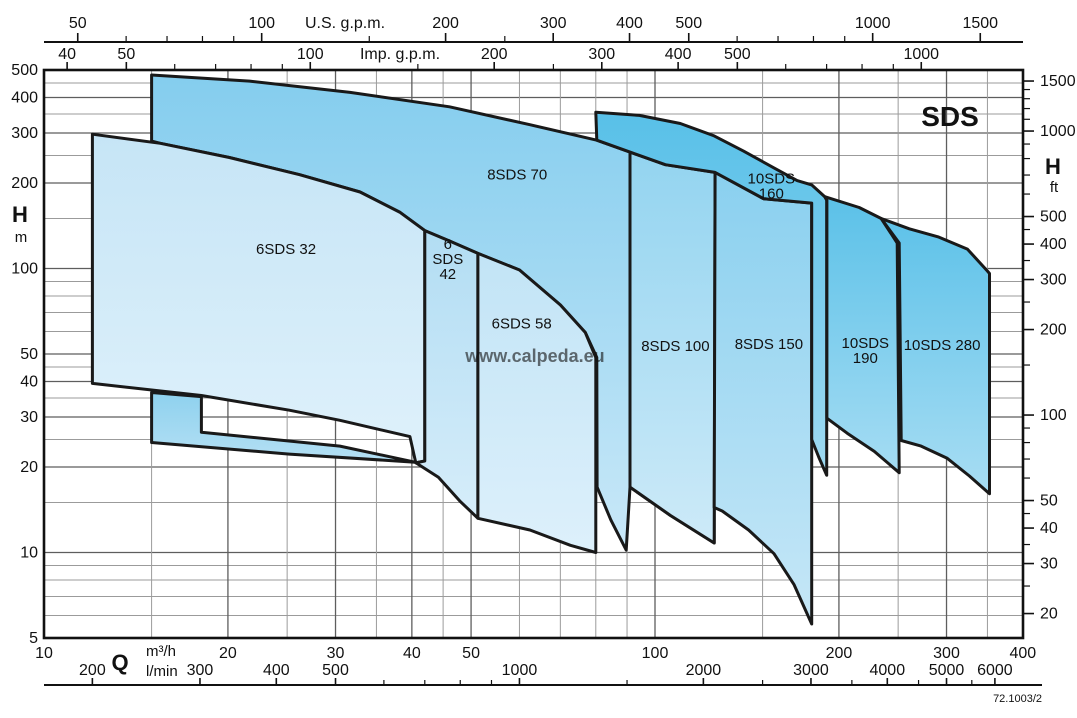 Image resolution: width=1077 pixels, height=718 pixels. I want to click on region-label-6sds42: 42, so click(447, 274).